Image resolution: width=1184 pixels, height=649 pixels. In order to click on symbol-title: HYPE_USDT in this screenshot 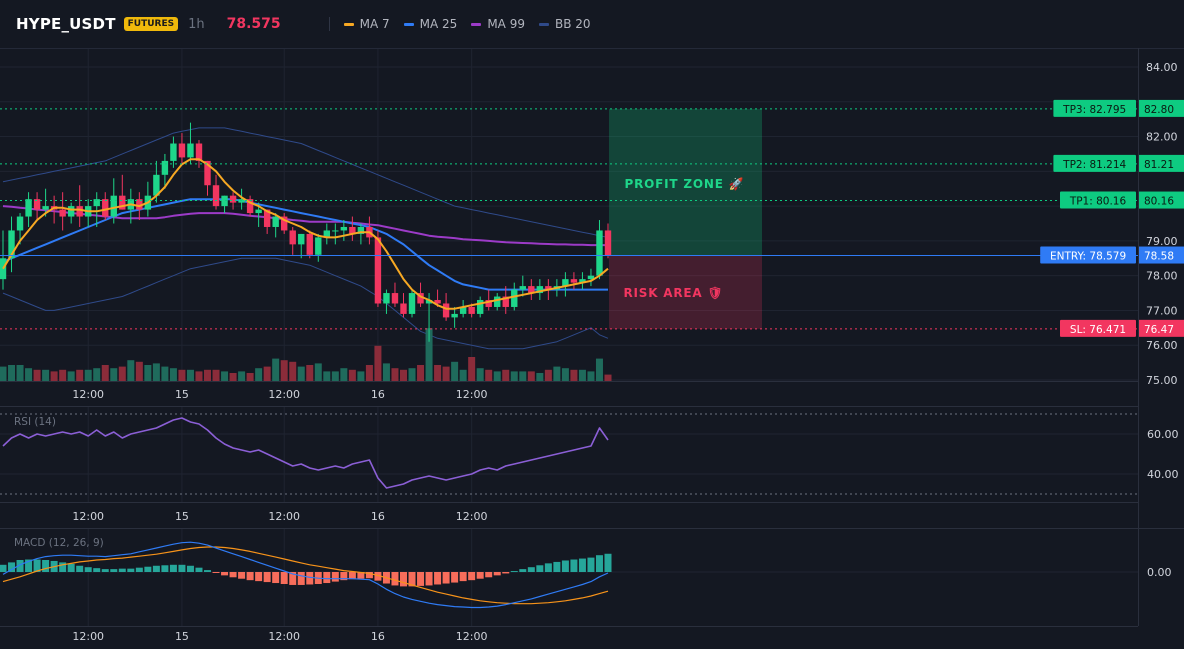, I will do `click(66, 24)`.